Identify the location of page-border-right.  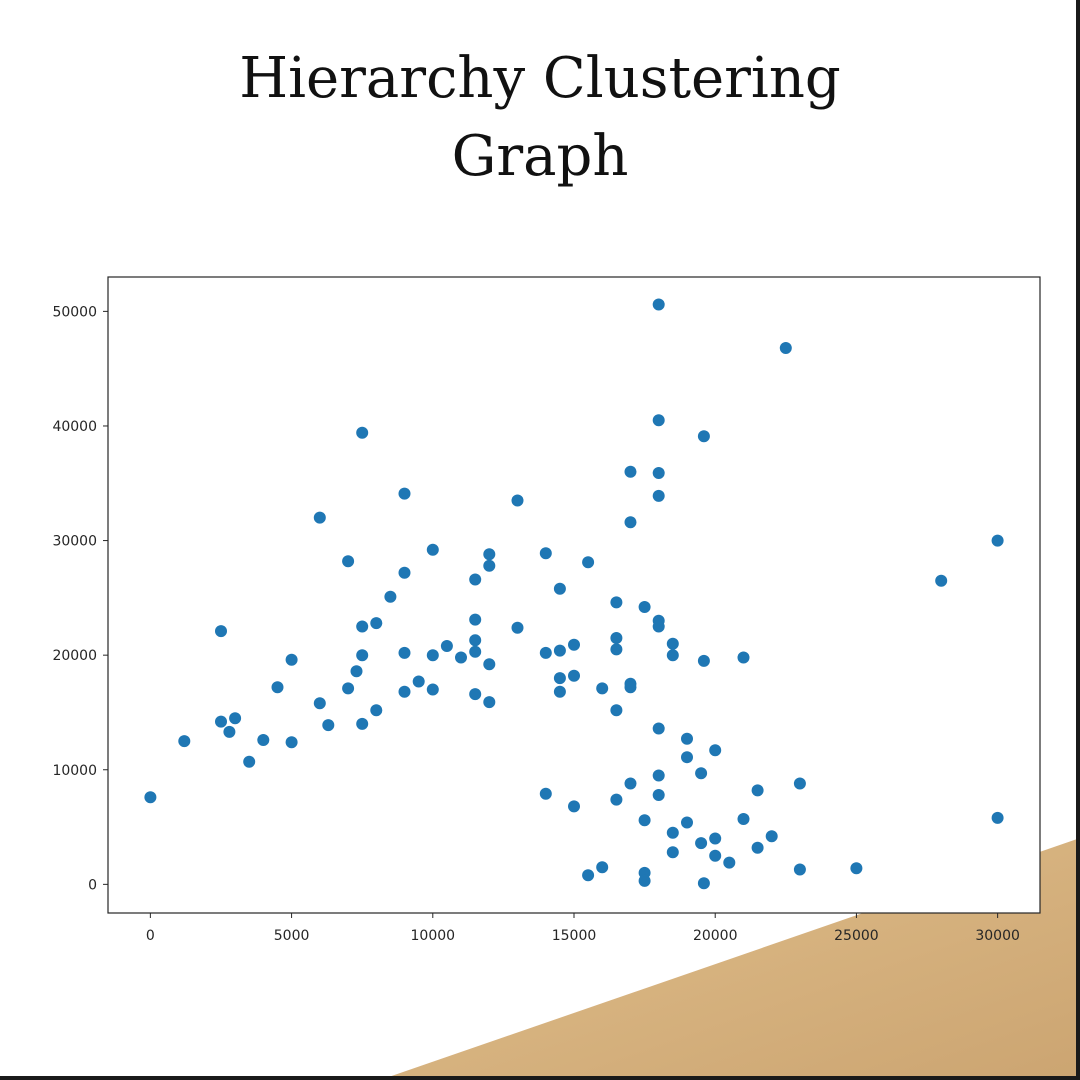
(1078, 540).